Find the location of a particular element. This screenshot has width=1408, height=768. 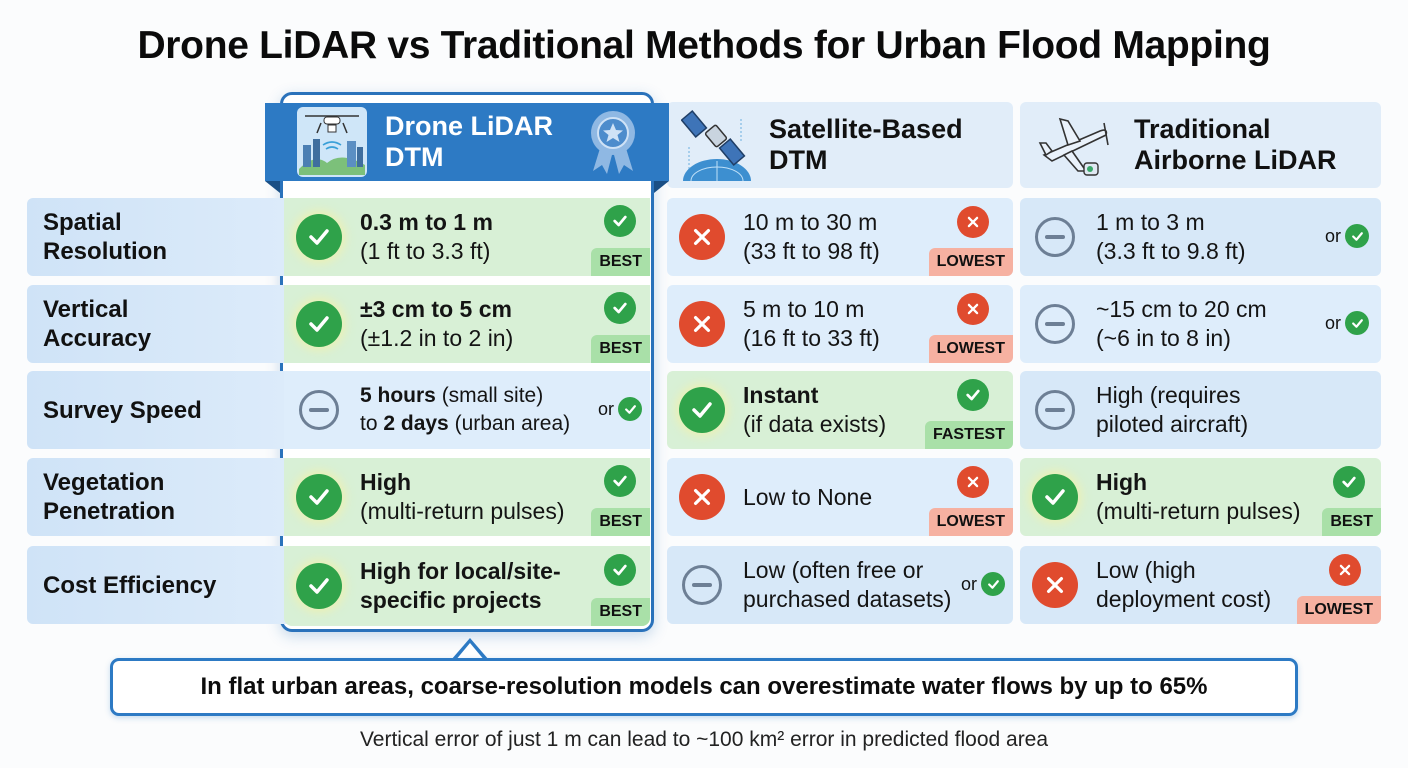

row-label-survey-speed: Survey Speed is located at coordinates (157, 410).